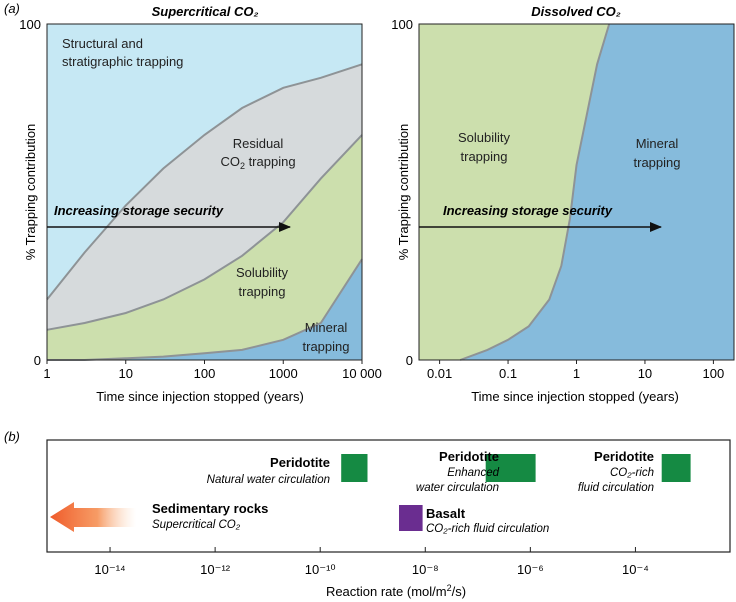 The image size is (736, 602). Describe the element at coordinates (624, 456) in the screenshot. I see `peridotite-co2-label: Peridotite` at that location.